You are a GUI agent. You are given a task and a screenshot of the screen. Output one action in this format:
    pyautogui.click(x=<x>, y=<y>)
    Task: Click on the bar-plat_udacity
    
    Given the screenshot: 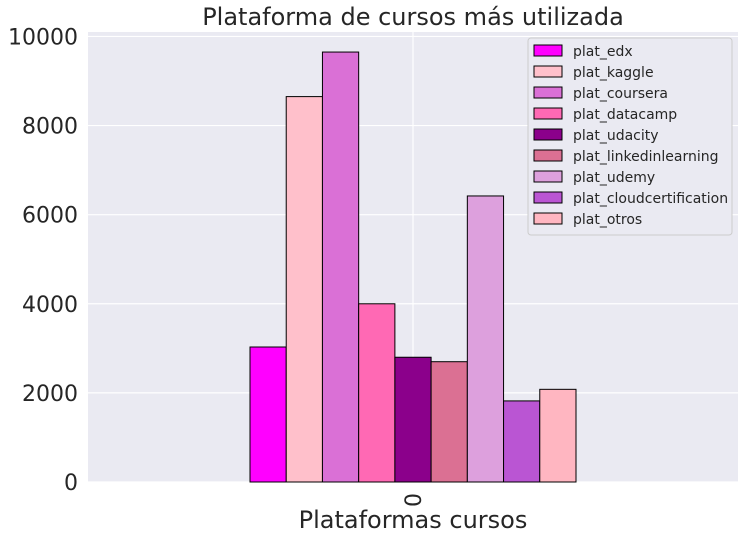 What is the action you would take?
    pyautogui.click(x=413, y=419)
    